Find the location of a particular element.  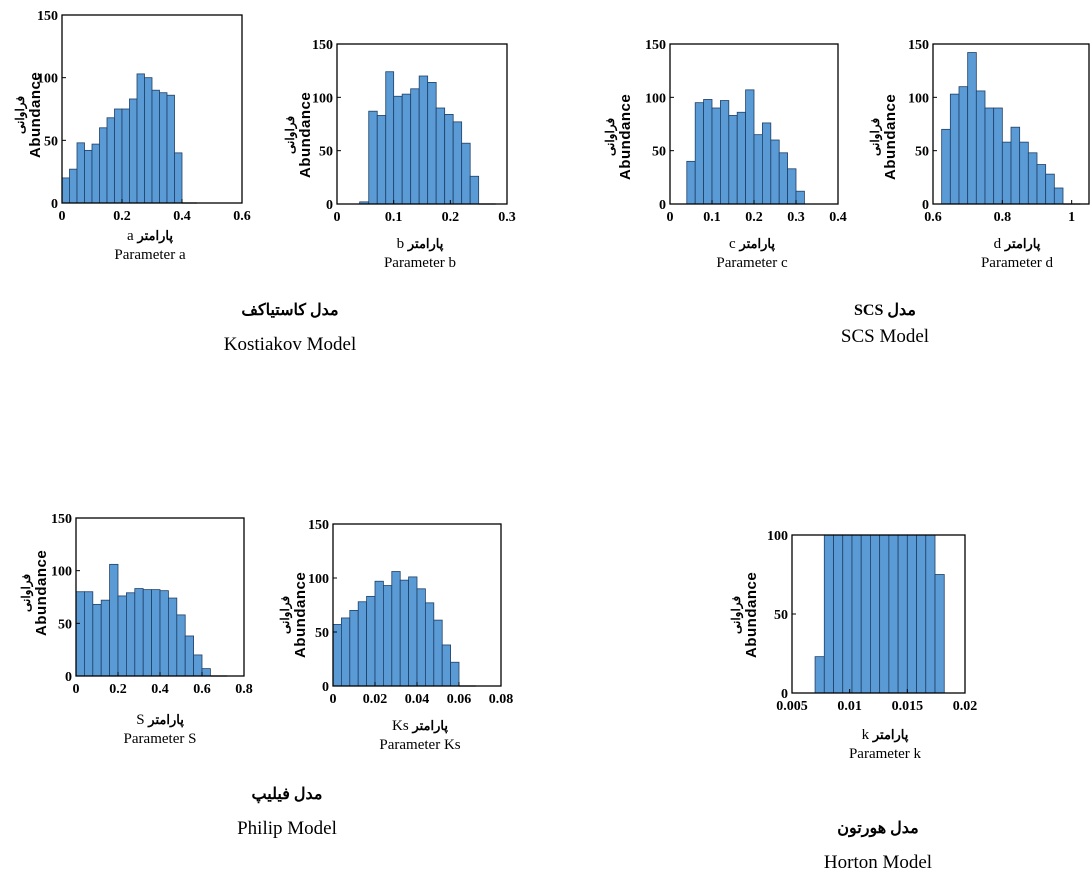

histogram-a: 0 0.2 0.4 0.6 0 50 100 150 is located at coordinates (144, 116).